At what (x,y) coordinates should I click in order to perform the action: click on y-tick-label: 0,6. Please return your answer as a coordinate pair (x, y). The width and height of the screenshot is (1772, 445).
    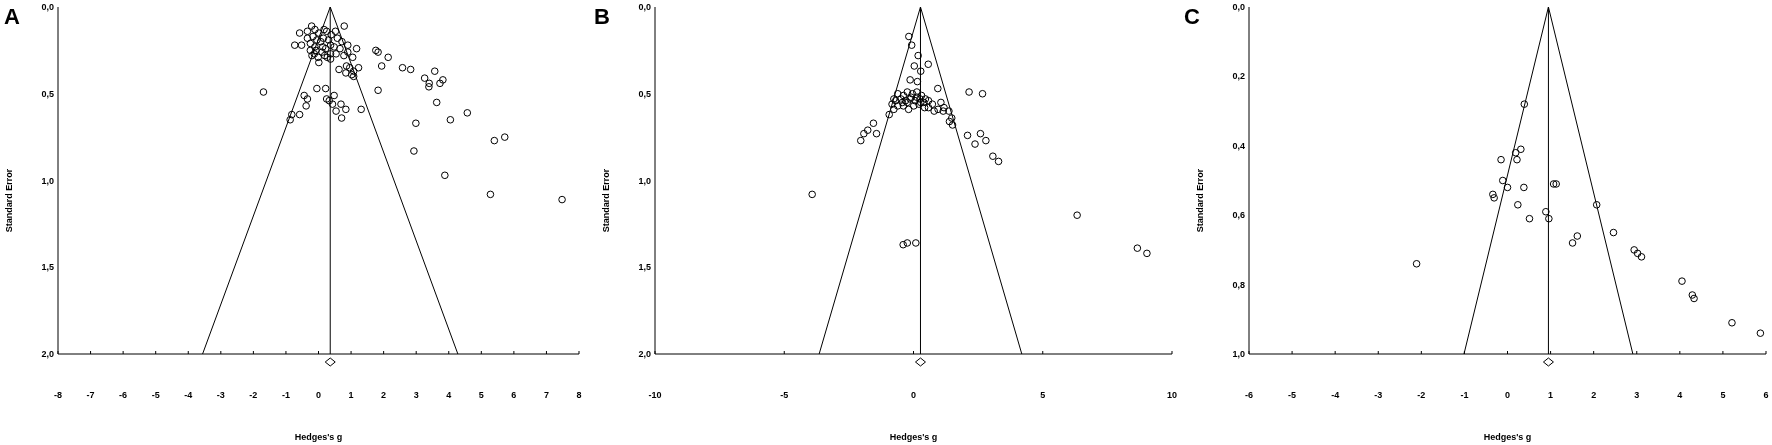
    Looking at the image, I should click on (1238, 215).